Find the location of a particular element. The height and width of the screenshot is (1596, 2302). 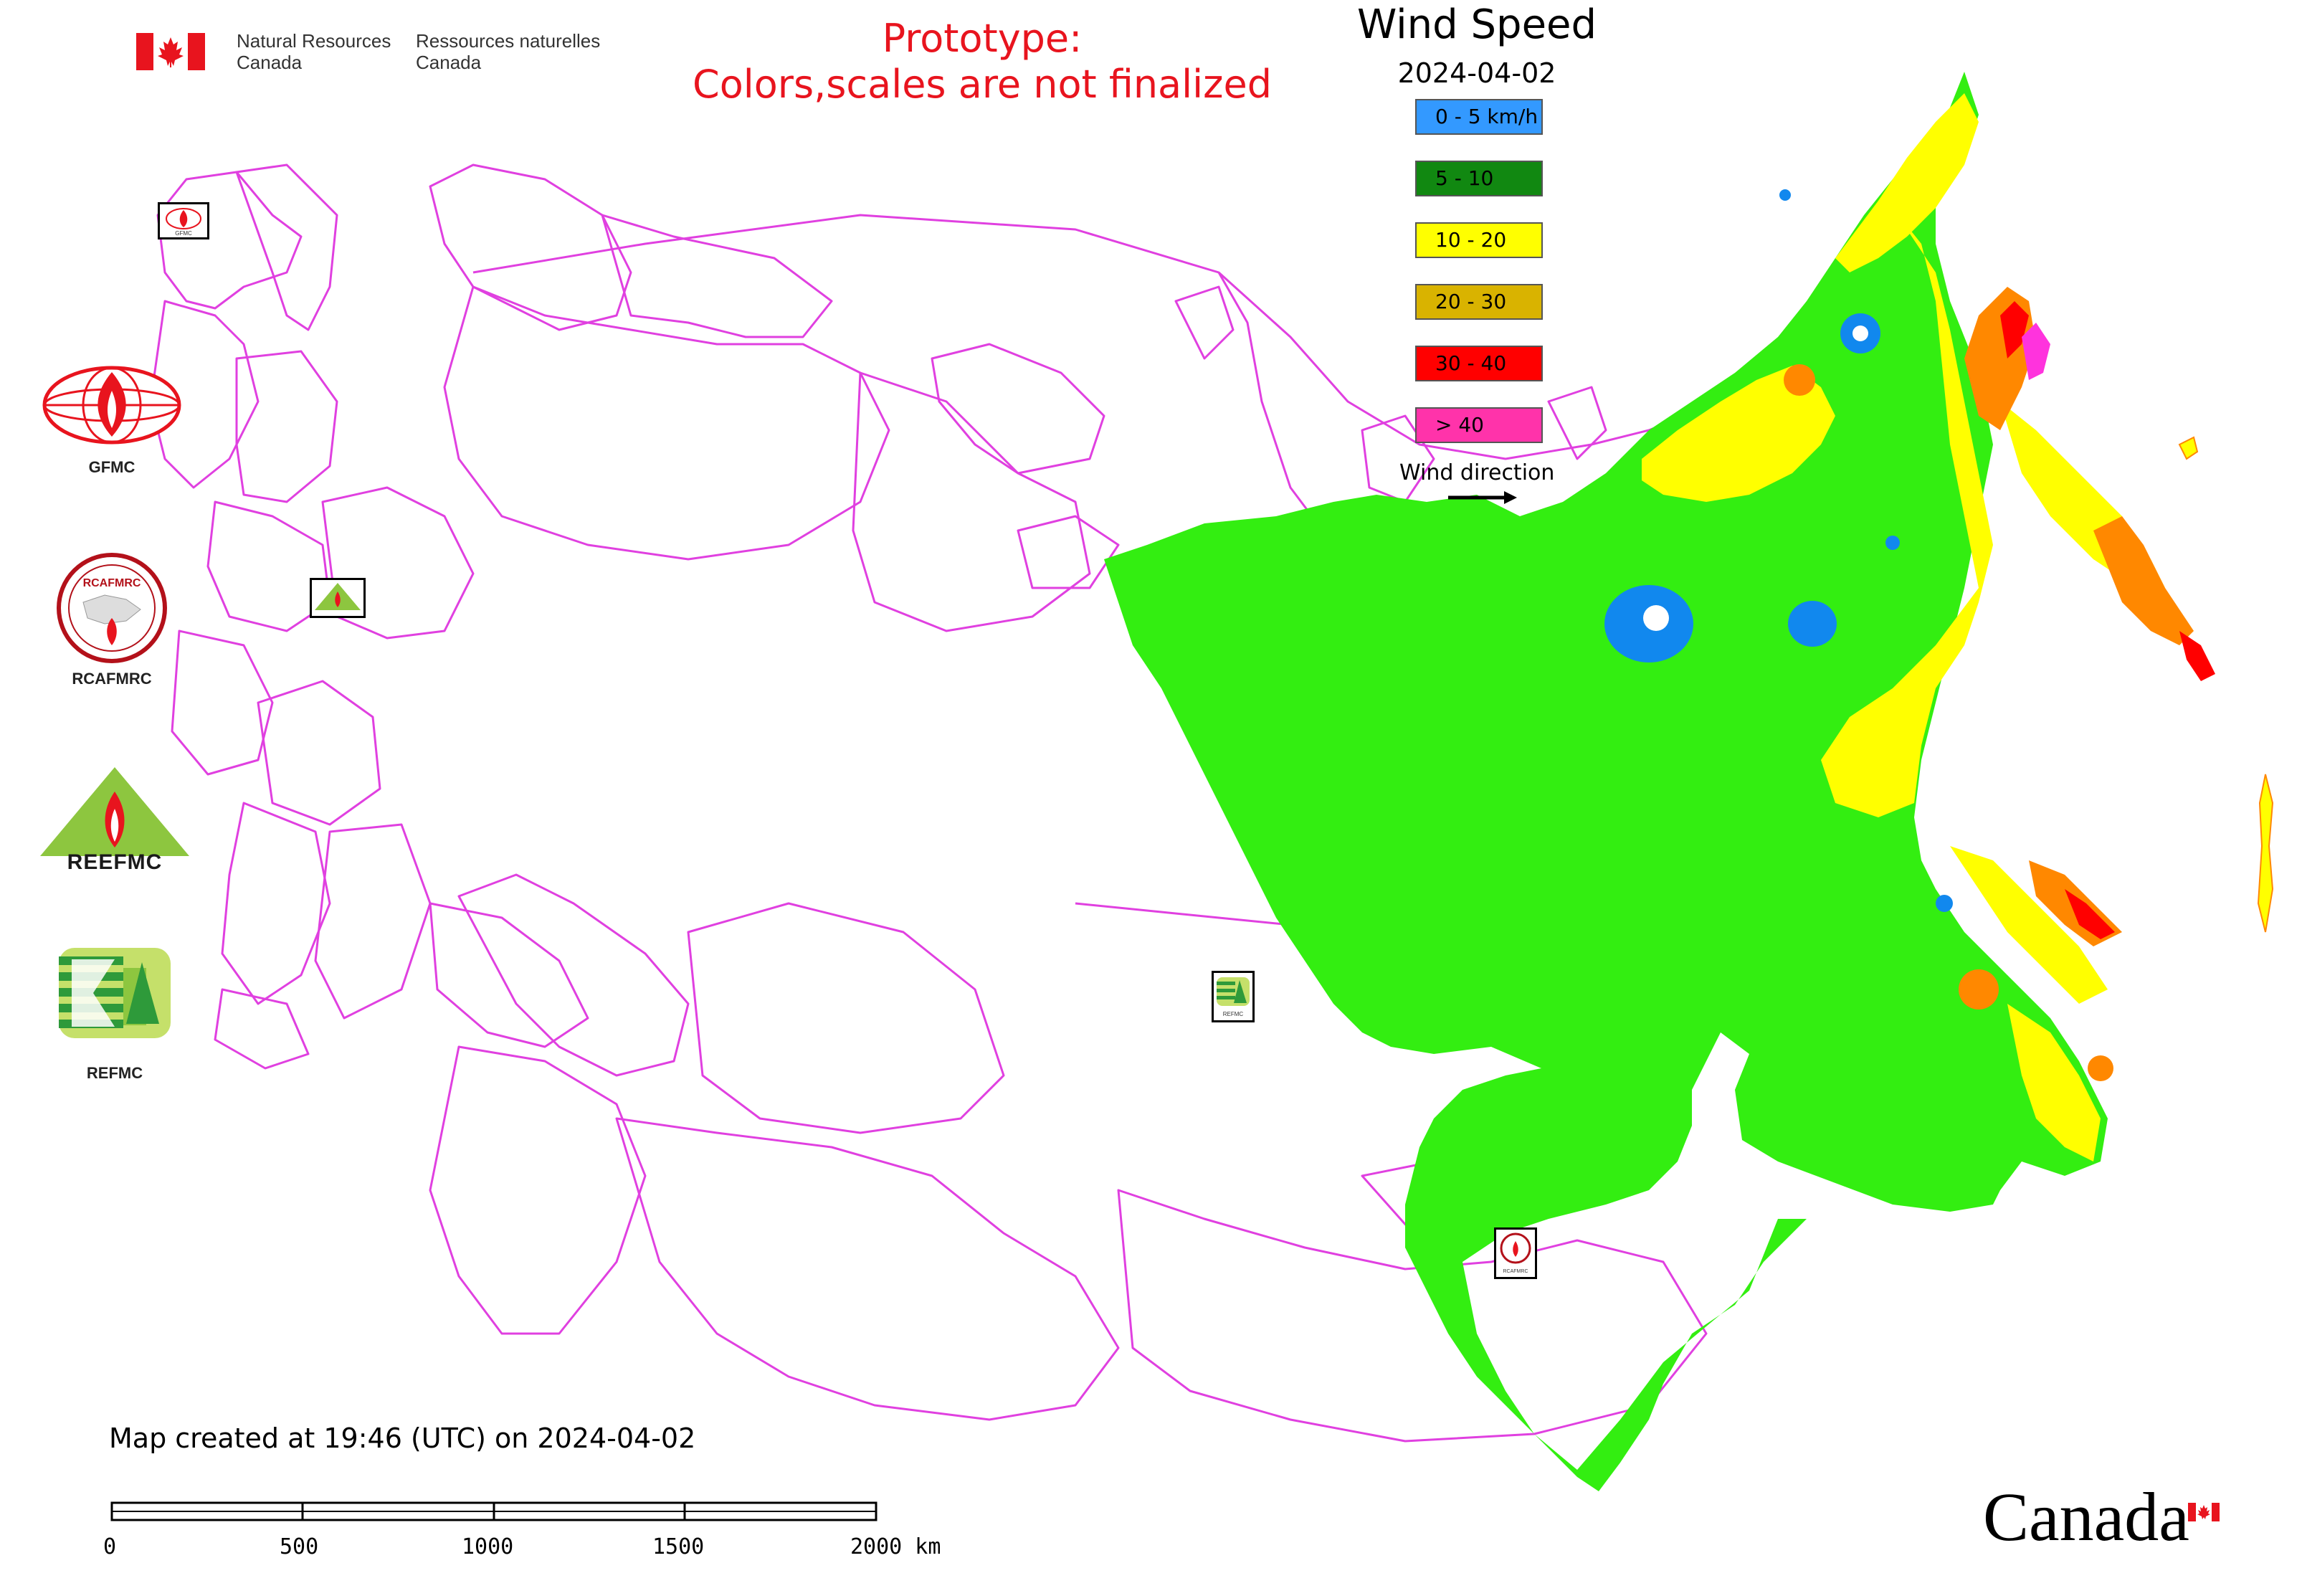

reefmc-emblem-icon: REEFMC is located at coordinates (114, 820).